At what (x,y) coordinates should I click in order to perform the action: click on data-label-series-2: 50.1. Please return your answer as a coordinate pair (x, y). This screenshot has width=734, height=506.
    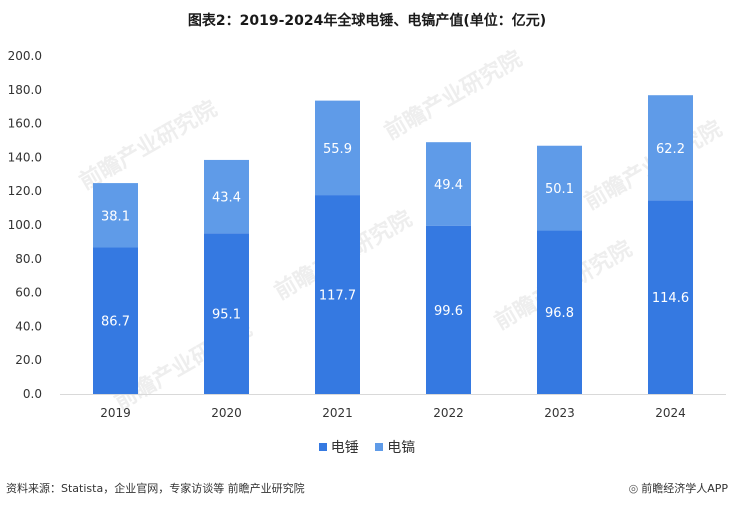
    Looking at the image, I should click on (559, 189).